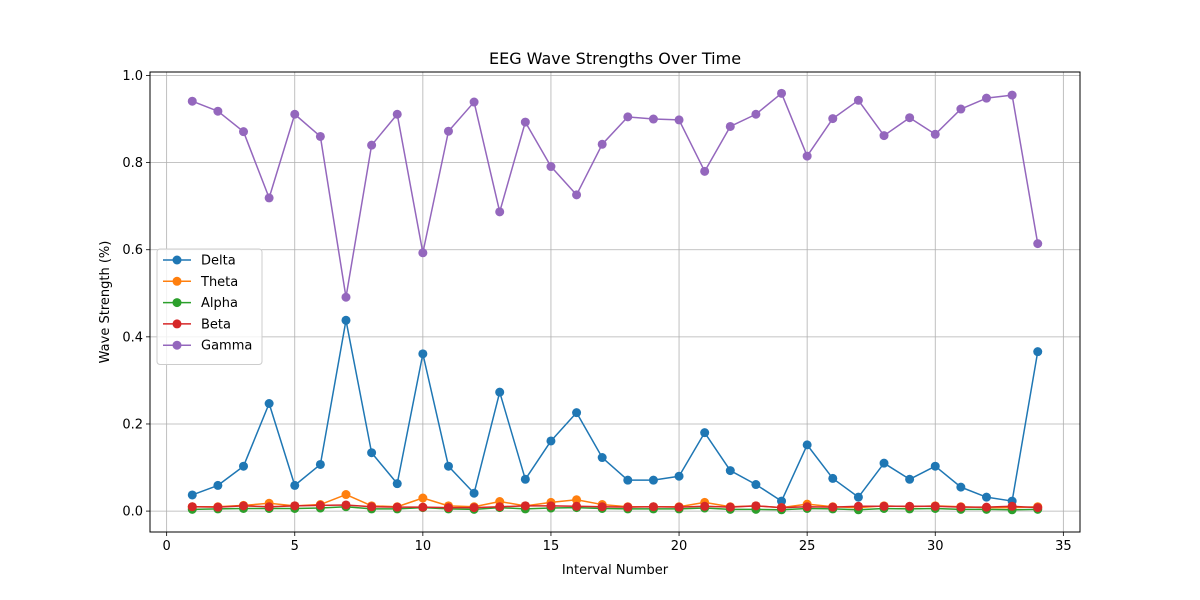  I want to click on chart-title: EEG Wave Strengths Over Time, so click(615, 58).